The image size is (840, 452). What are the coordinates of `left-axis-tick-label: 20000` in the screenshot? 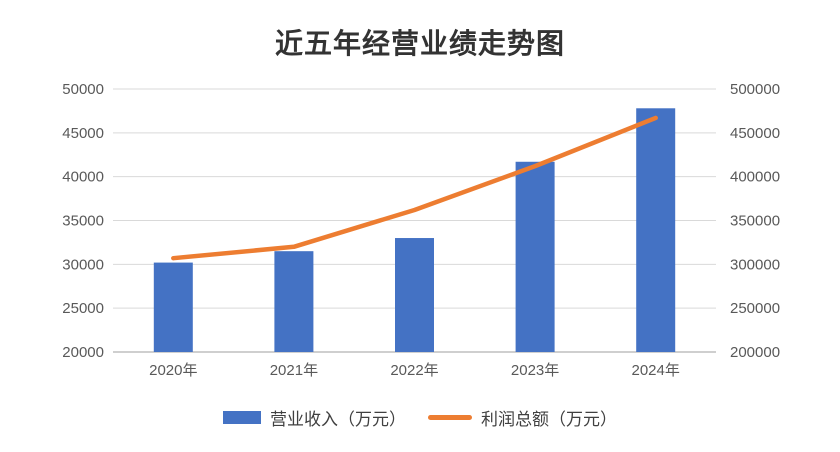 It's located at (83, 352).